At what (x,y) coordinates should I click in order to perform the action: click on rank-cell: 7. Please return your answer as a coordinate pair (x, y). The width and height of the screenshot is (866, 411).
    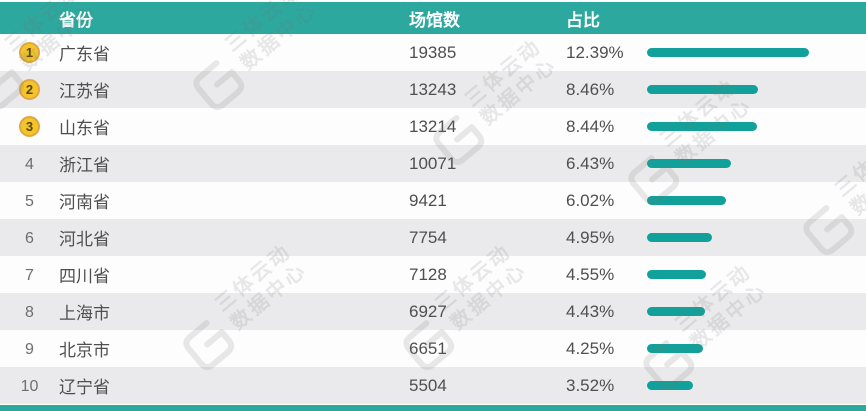
    Looking at the image, I should click on (29, 275).